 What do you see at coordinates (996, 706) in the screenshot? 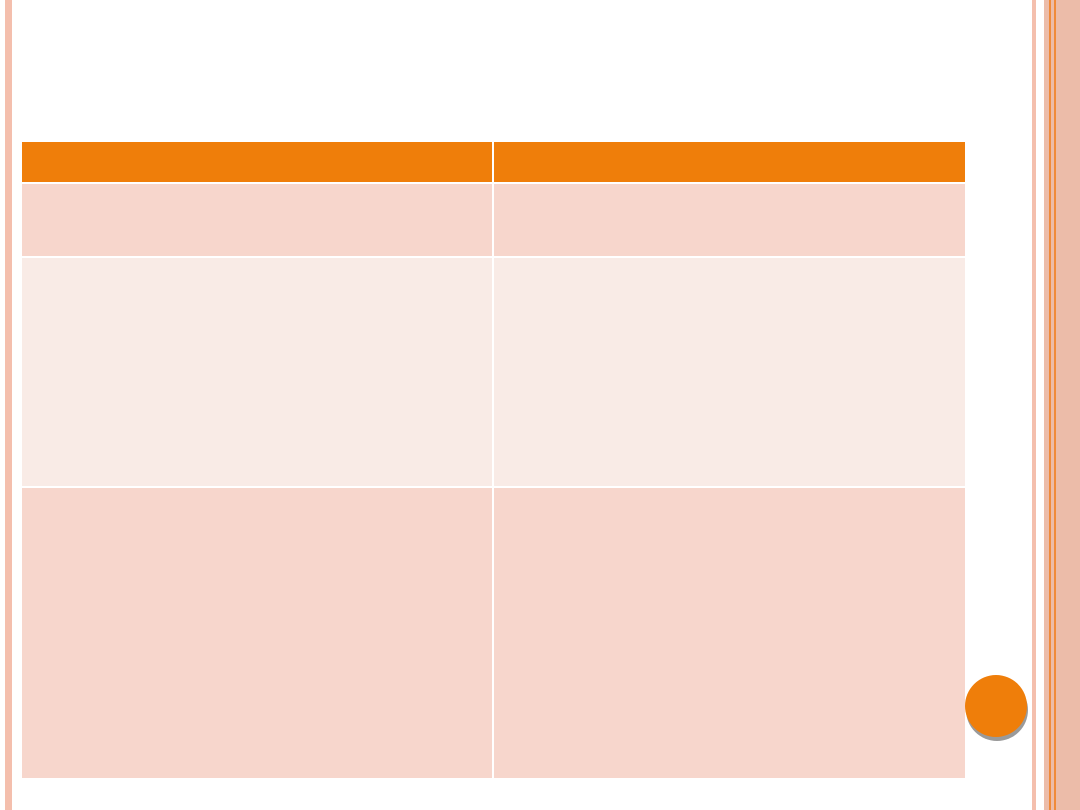
I see `decorative-circle` at bounding box center [996, 706].